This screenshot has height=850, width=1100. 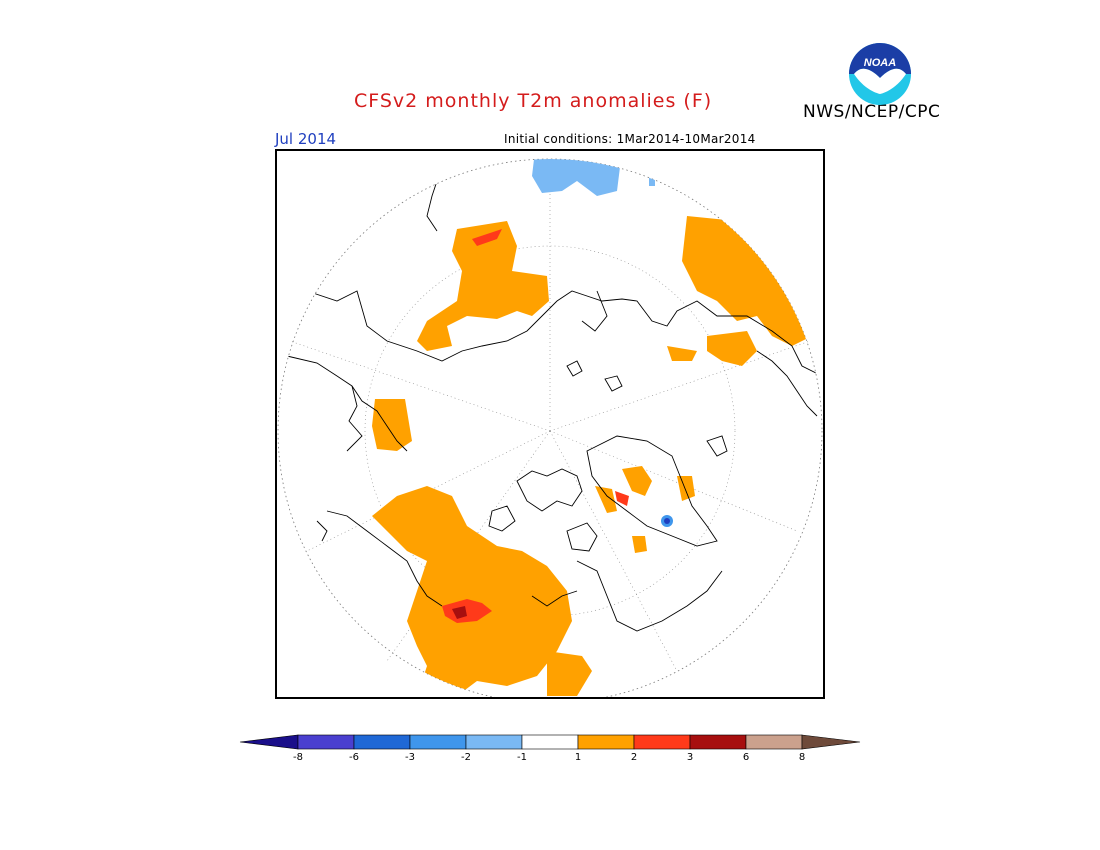 I want to click on noaa-logo: NOAA, so click(x=880, y=74).